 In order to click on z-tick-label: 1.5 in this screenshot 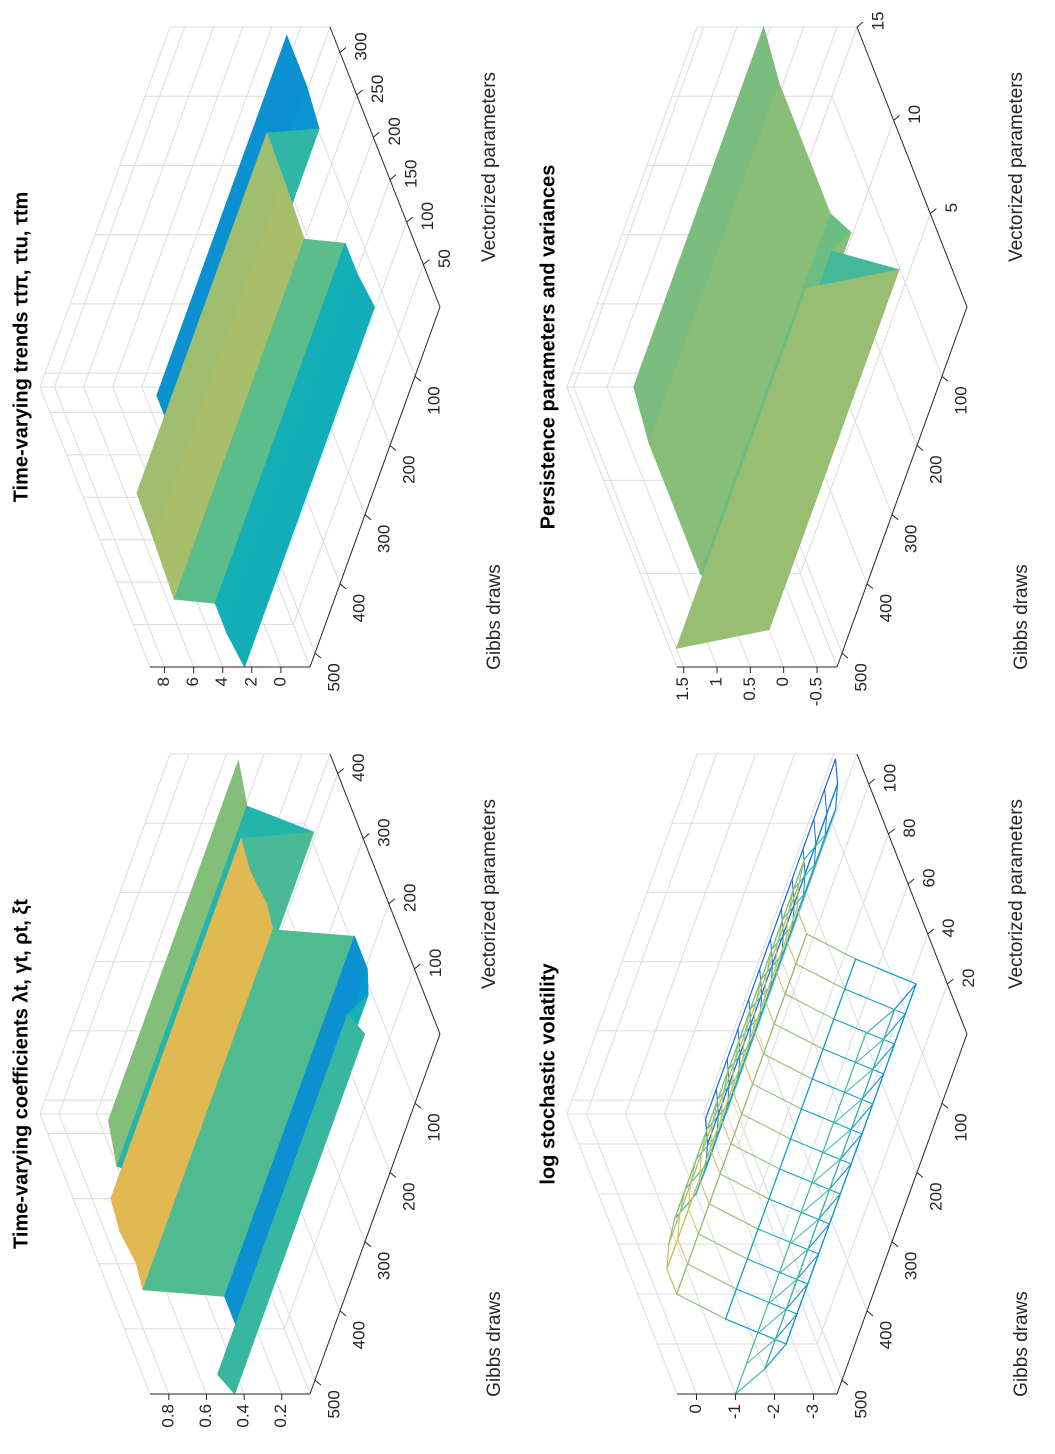, I will do `click(682, 689)`.